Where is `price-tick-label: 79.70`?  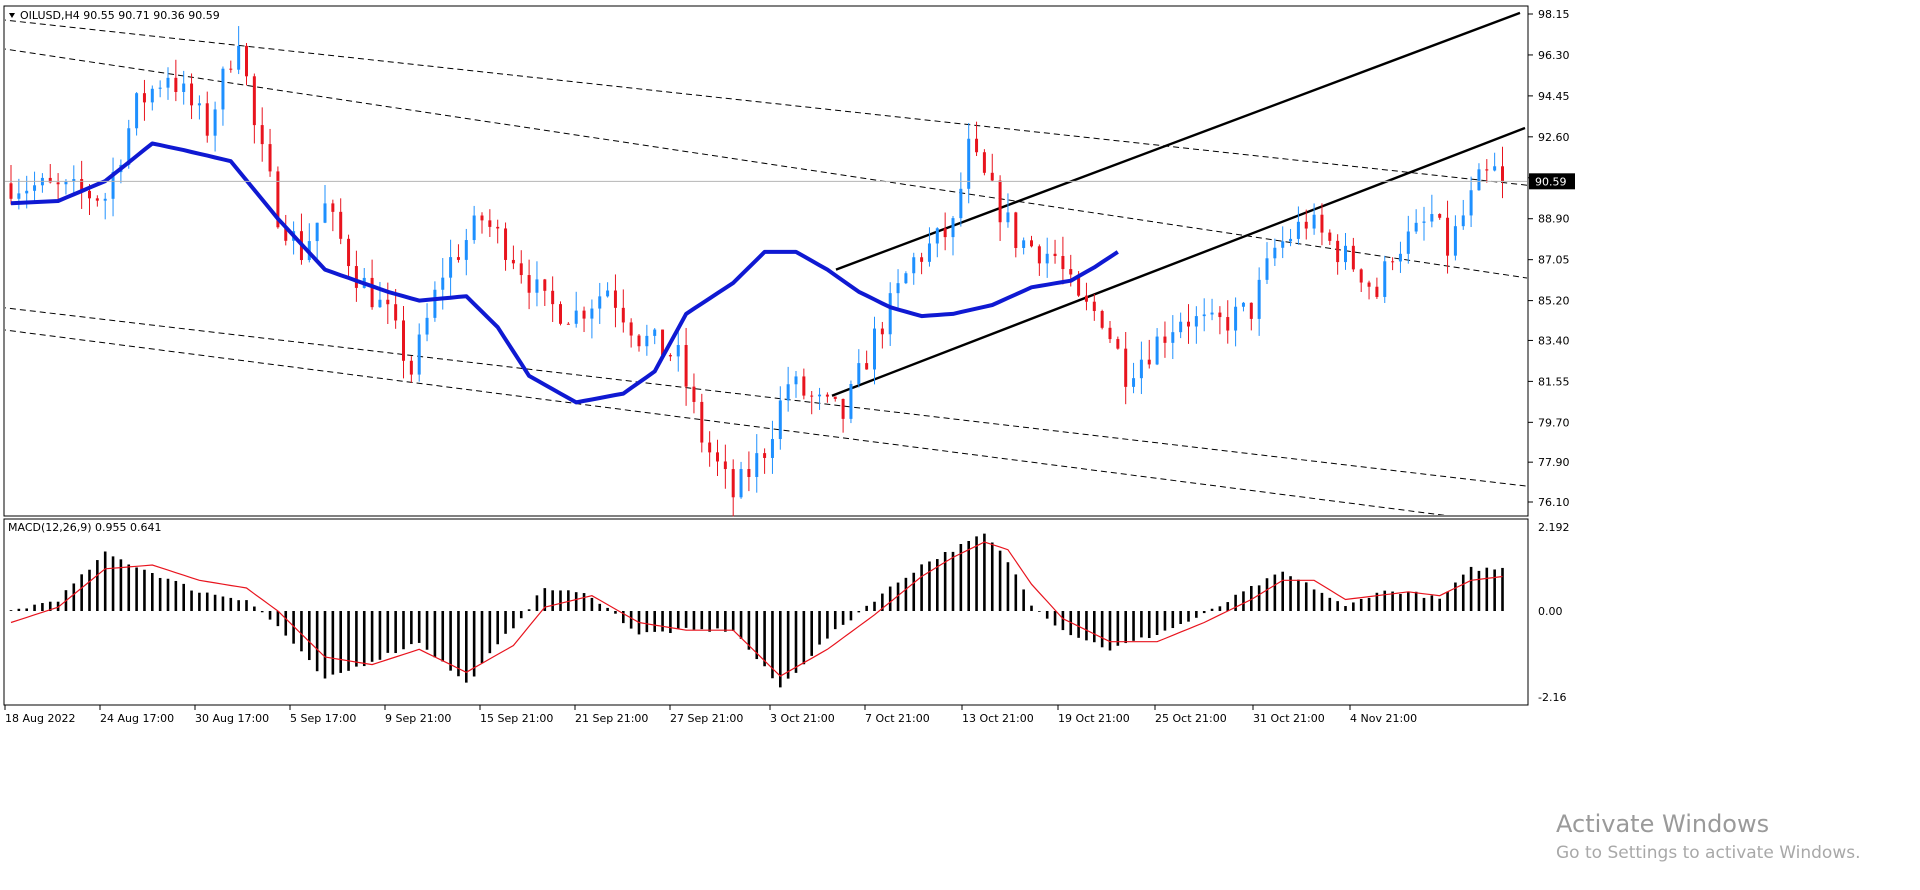 price-tick-label: 79.70 is located at coordinates (1554, 422).